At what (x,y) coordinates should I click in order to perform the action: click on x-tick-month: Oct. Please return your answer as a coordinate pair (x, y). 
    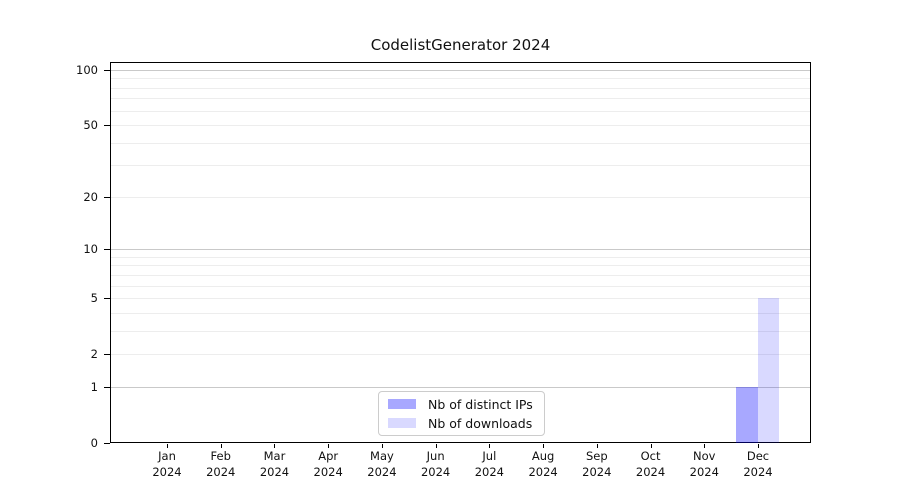
    Looking at the image, I should click on (650, 456).